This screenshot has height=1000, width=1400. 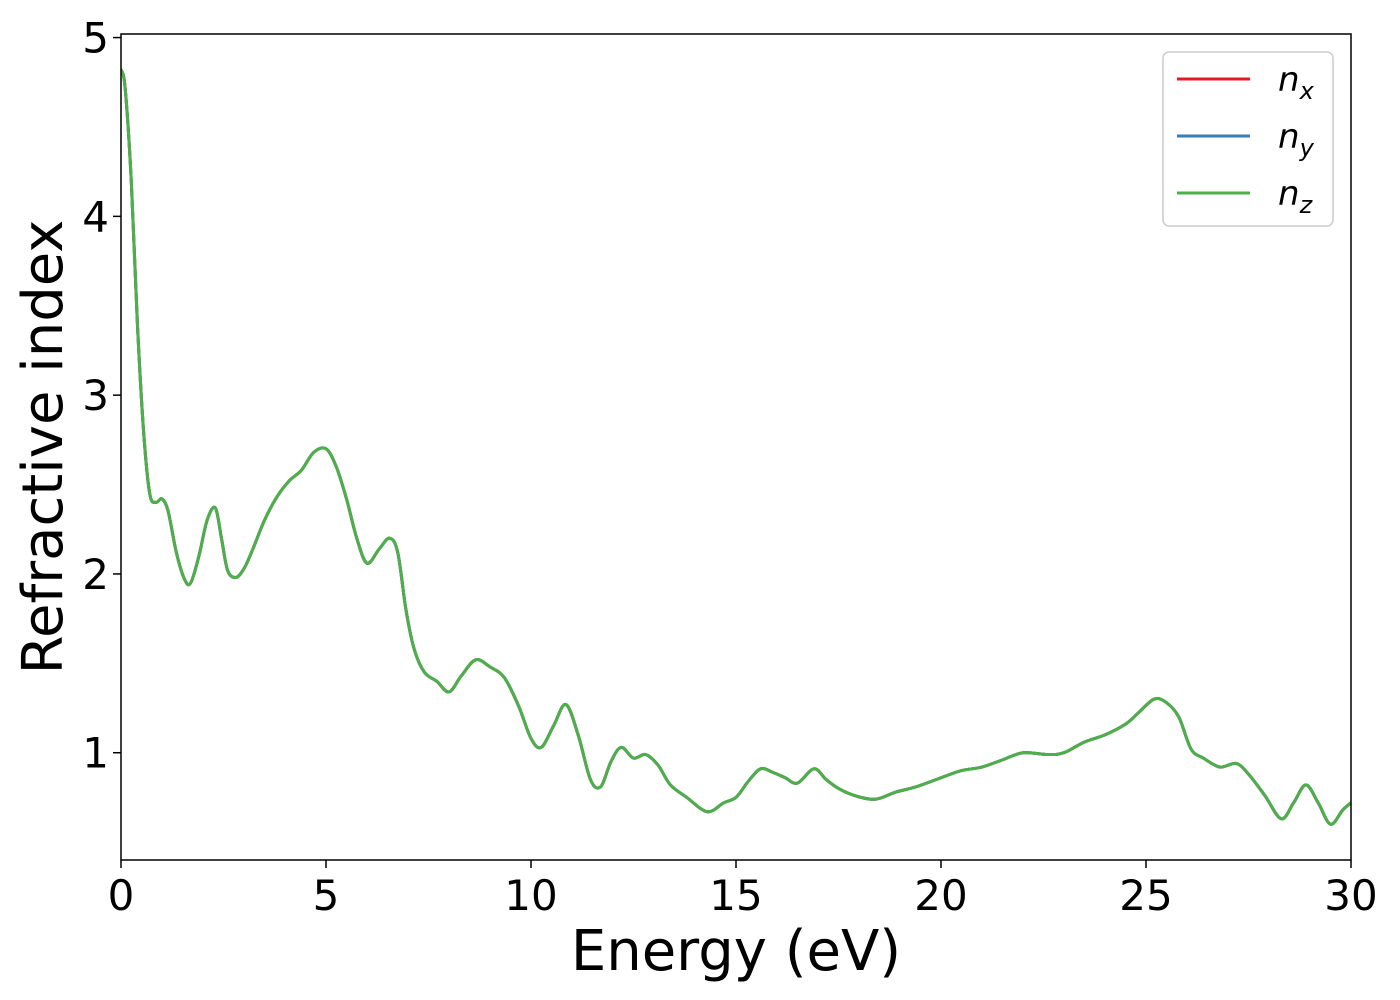 What do you see at coordinates (95, 574) in the screenshot?
I see `y-tick-label: 2` at bounding box center [95, 574].